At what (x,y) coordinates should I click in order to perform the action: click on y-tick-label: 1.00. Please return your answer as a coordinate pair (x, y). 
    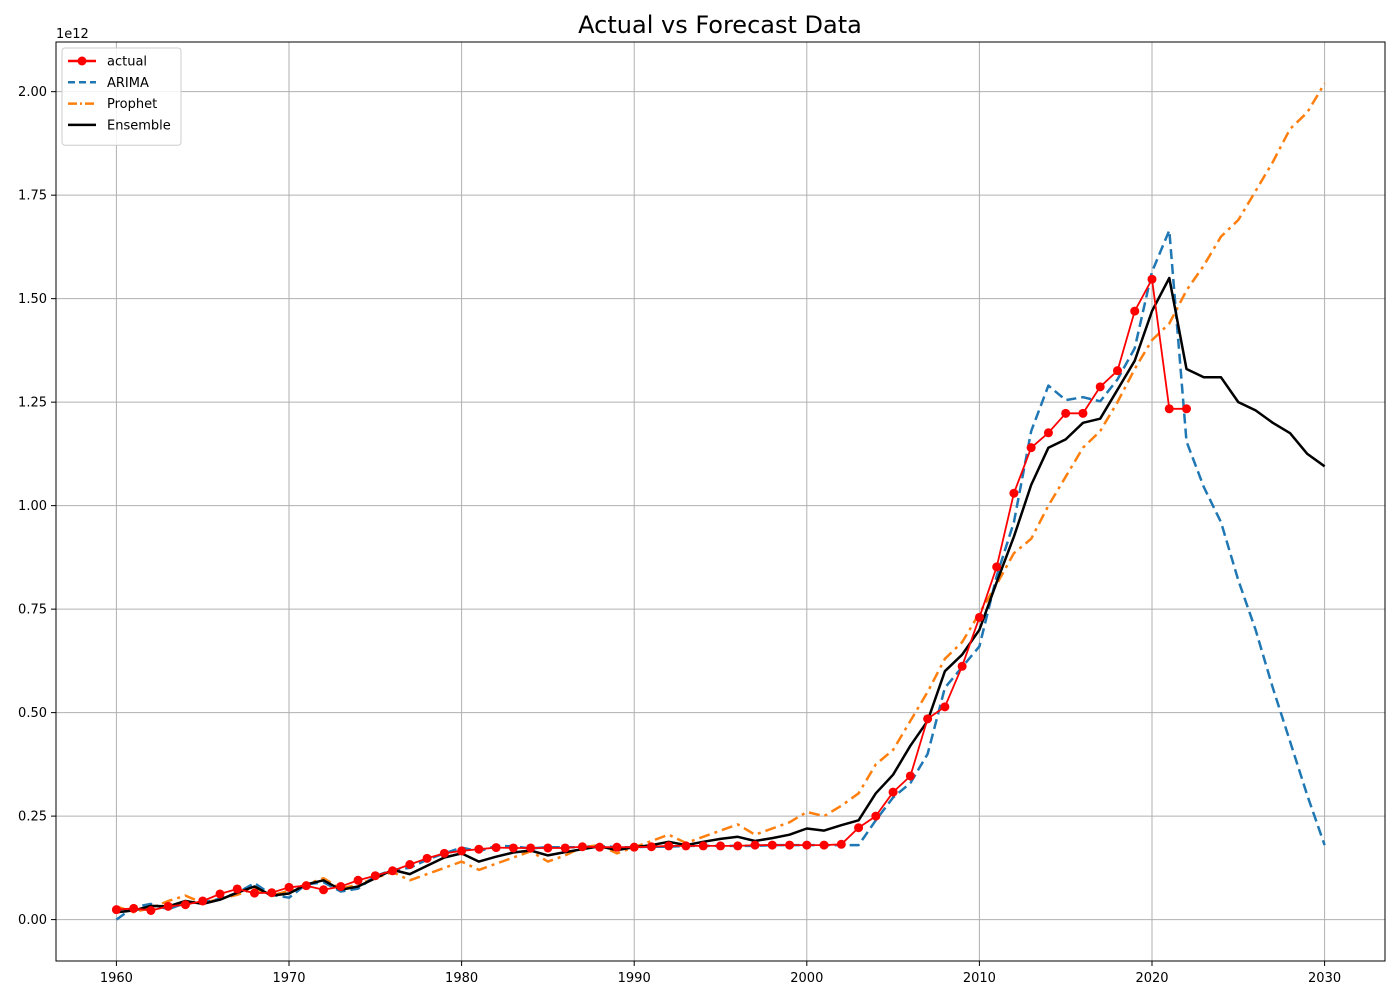
    Looking at the image, I should click on (32, 506).